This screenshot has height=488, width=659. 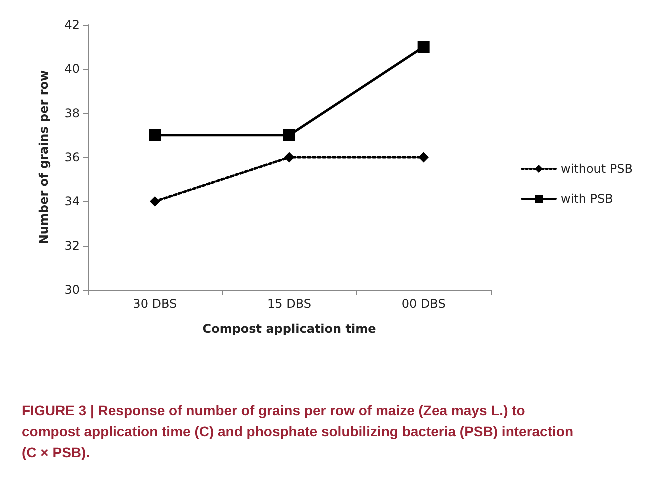 What do you see at coordinates (72, 113) in the screenshot?
I see `y-tick-label: 38` at bounding box center [72, 113].